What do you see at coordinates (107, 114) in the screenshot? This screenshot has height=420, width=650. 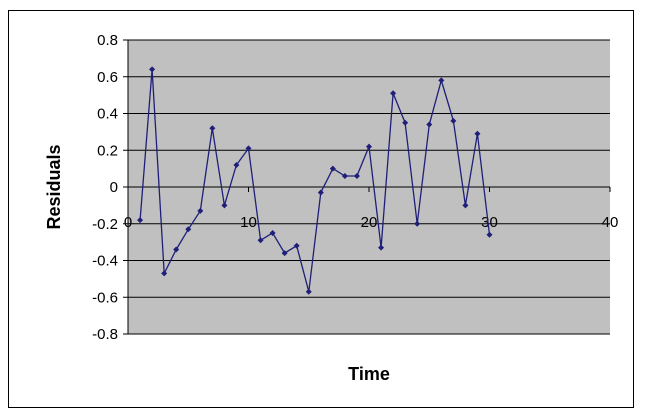 I see `y-tick-label: 0.4` at bounding box center [107, 114].